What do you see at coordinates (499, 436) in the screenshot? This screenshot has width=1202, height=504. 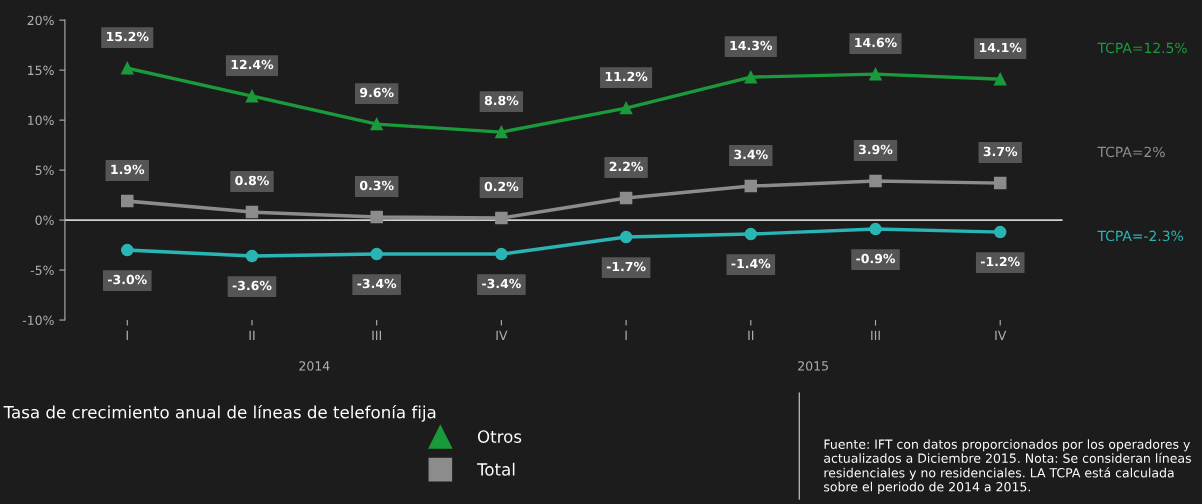 I see `legend-label: Otros` at bounding box center [499, 436].